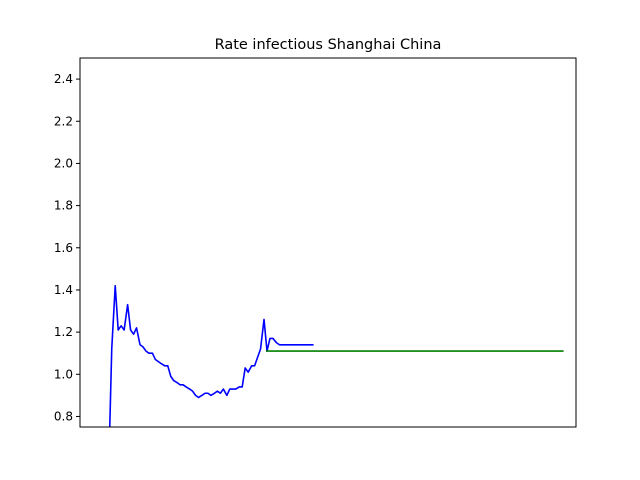 The height and width of the screenshot is (480, 640). I want to click on y-axis: 0.8 1.0 1.2 1.4 1.6 1.8 2.0 2.2 2.4, so click(67, 247).